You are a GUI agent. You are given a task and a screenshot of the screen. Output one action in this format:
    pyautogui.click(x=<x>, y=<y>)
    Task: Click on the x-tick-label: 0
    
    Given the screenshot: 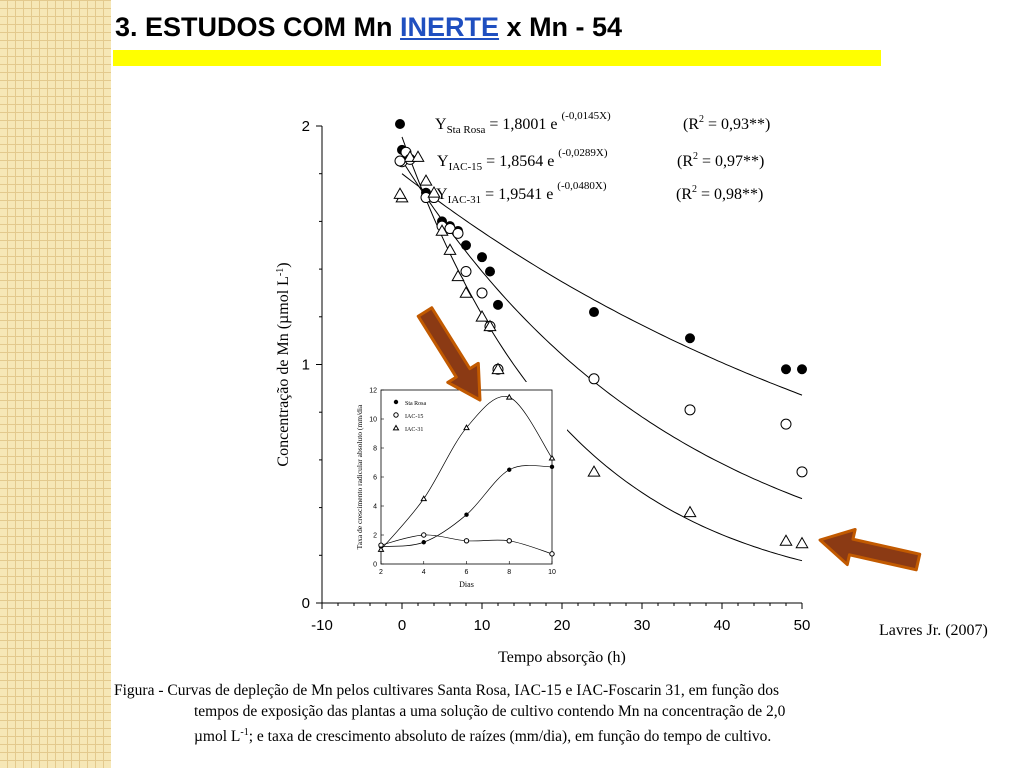 What is the action you would take?
    pyautogui.click(x=402, y=625)
    